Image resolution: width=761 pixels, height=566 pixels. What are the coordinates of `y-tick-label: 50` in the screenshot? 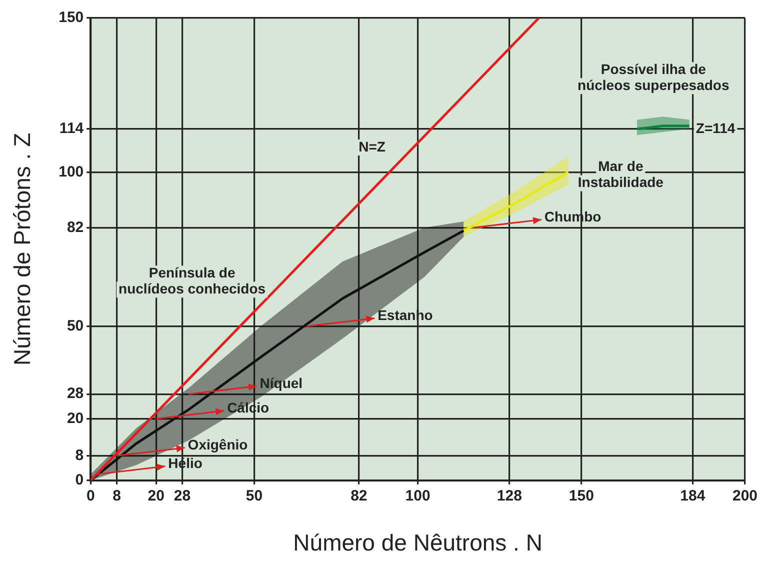 It's located at (75, 325).